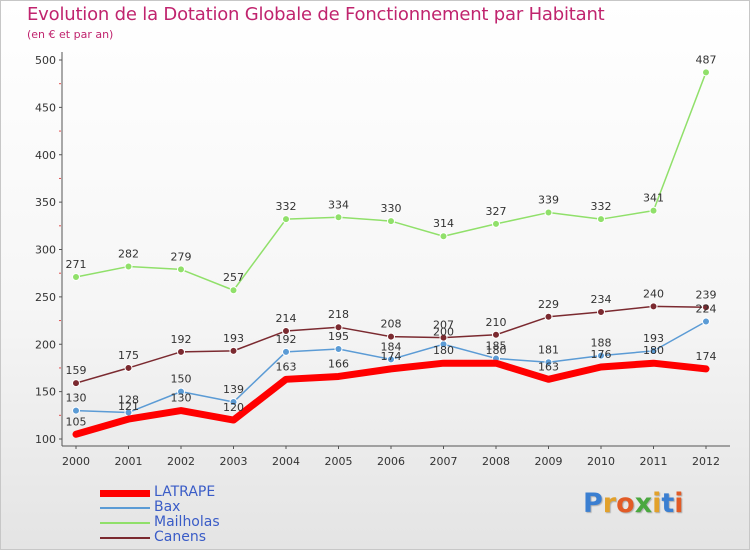 This screenshot has height=550, width=750. Describe the element at coordinates (234, 461) in the screenshot. I see `x-tick-label: 2003` at that location.